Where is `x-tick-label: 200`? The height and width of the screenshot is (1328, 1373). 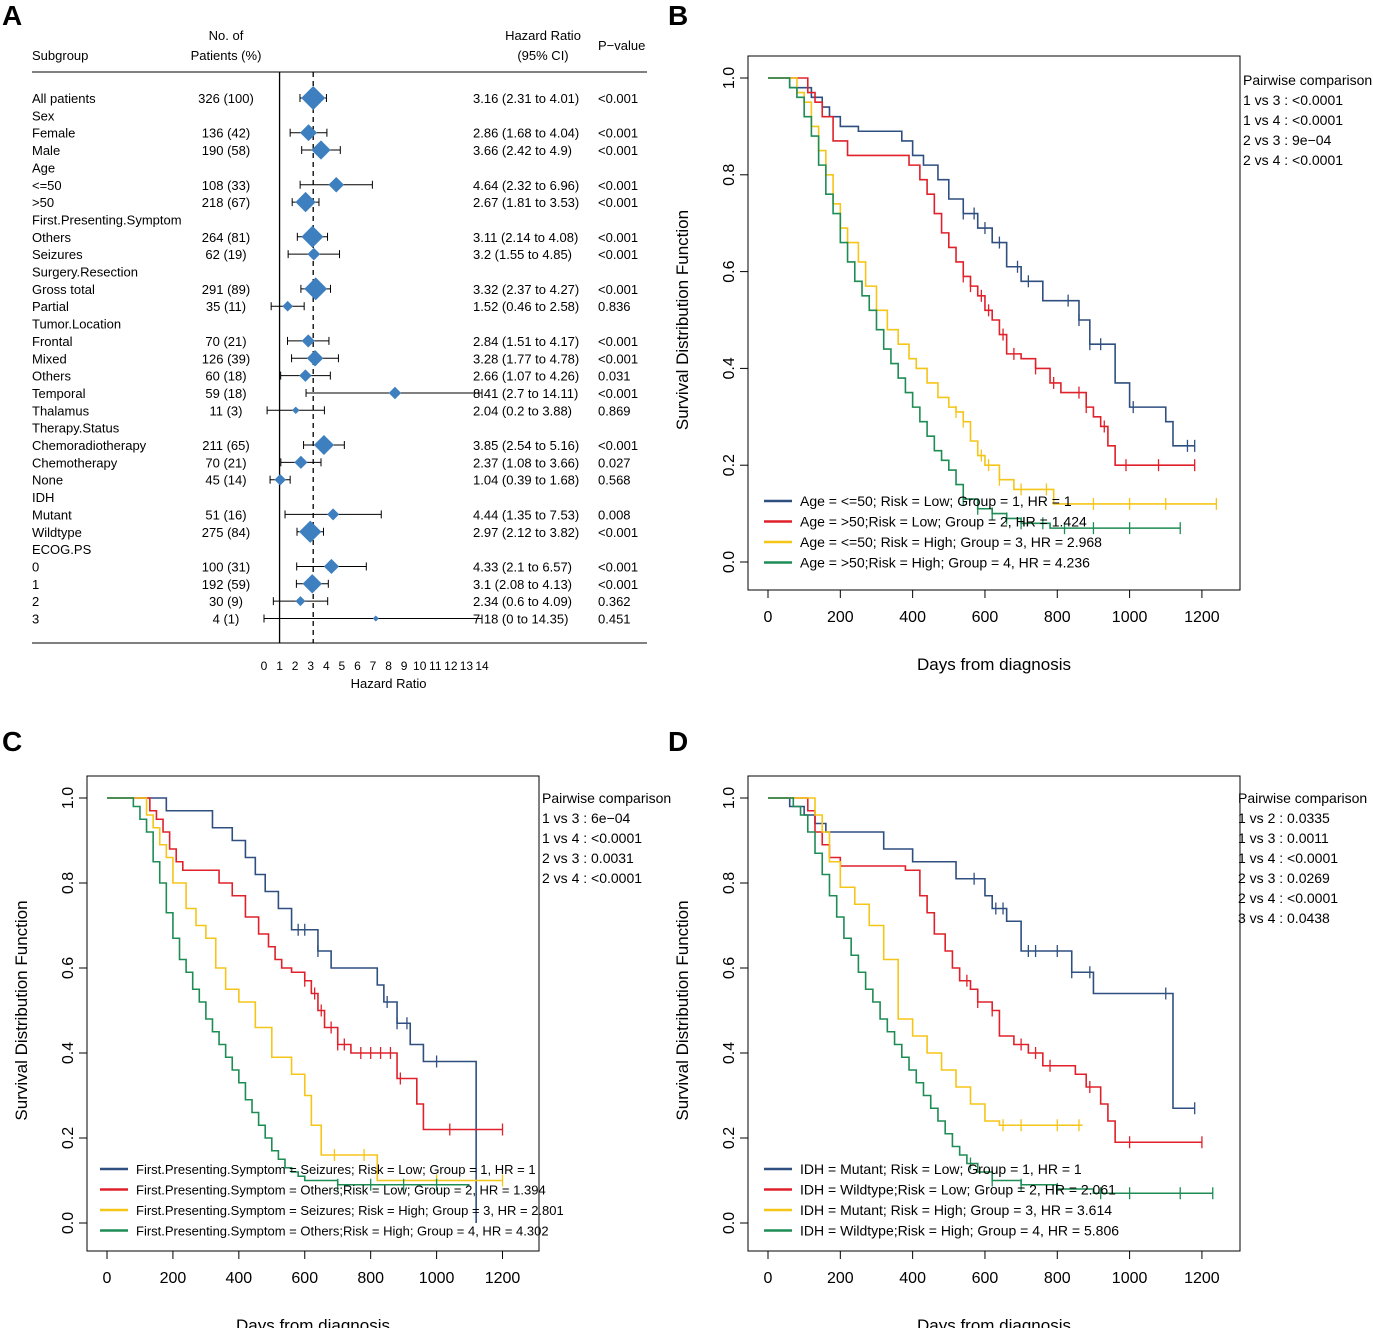
x-tick-label: 200 is located at coordinates (840, 617).